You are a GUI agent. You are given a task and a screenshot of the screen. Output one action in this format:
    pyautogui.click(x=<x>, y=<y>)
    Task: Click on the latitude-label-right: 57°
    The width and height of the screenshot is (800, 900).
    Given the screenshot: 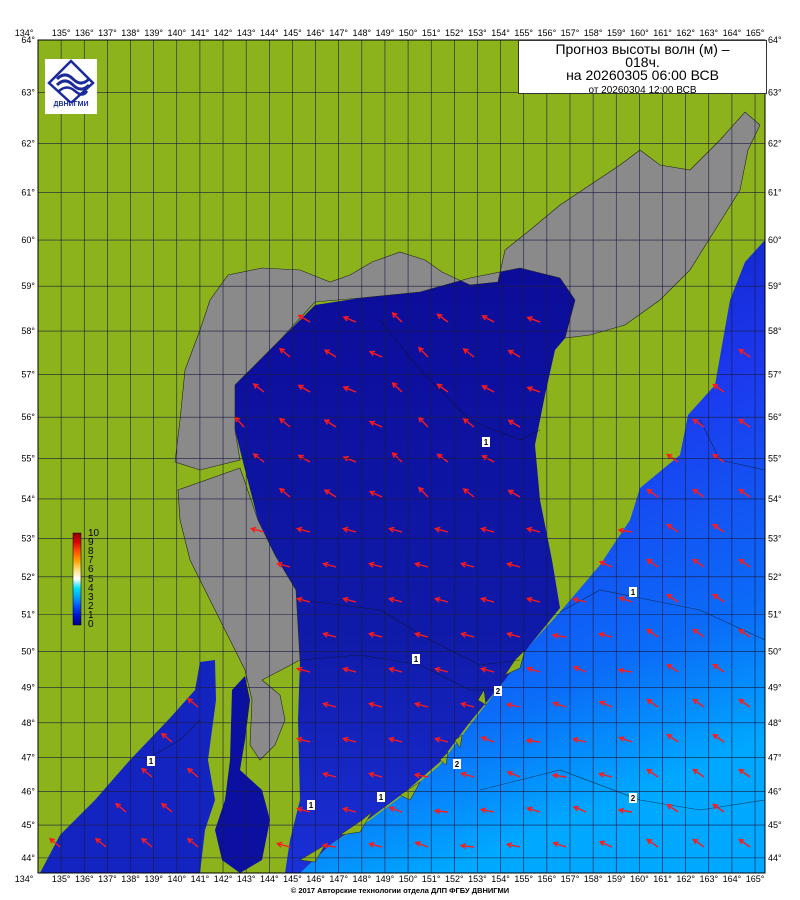 What is the action you would take?
    pyautogui.click(x=775, y=375)
    